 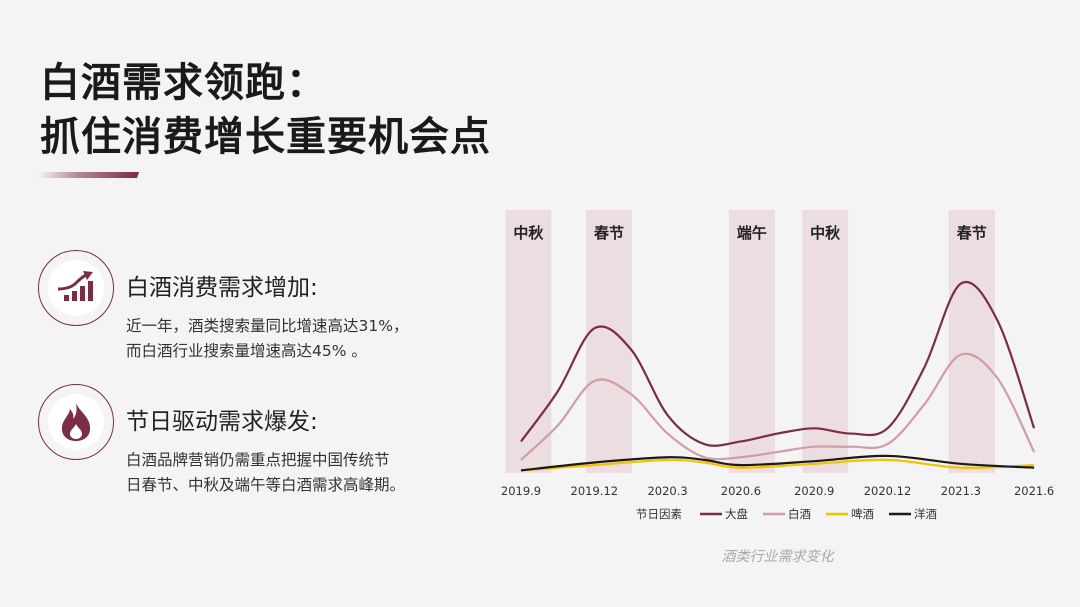 I want to click on x-tick-label: 2021.6, so click(x=1034, y=491).